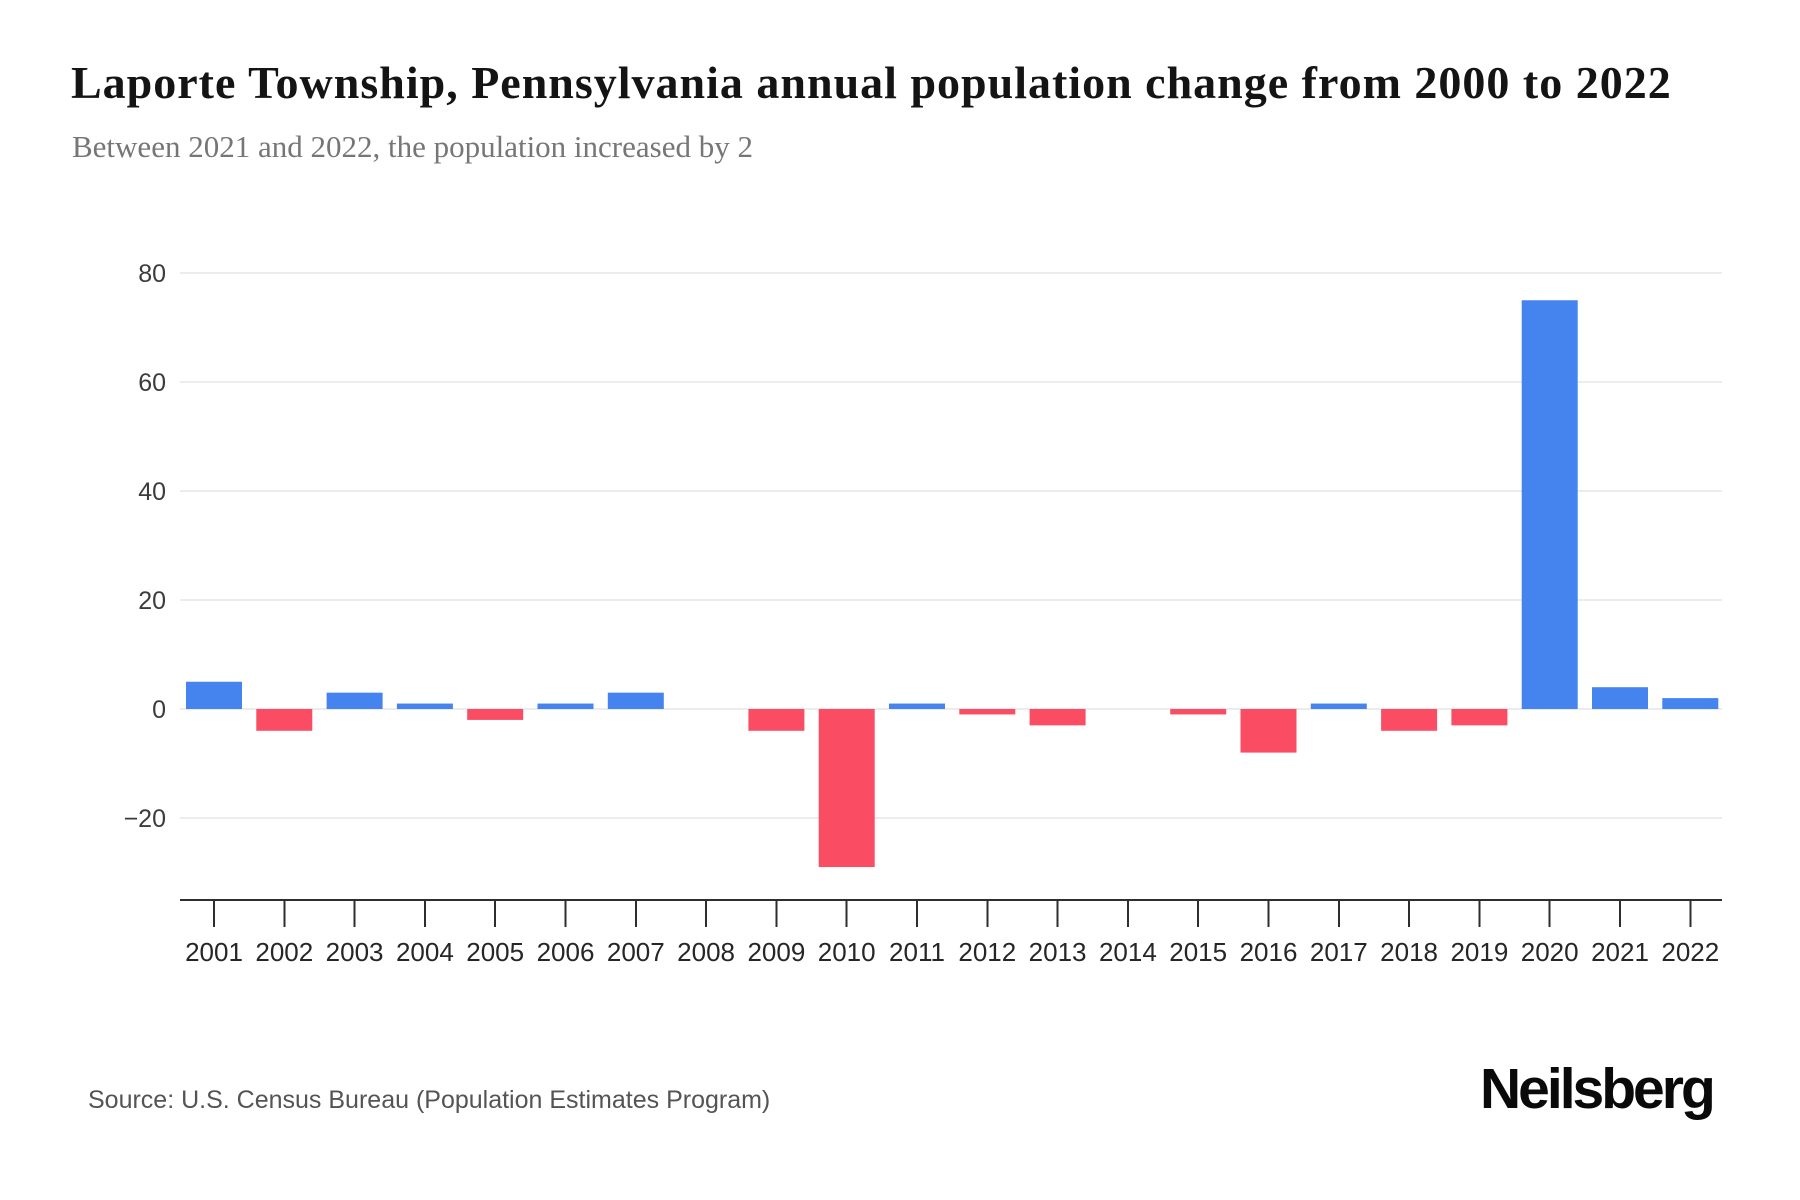 The width and height of the screenshot is (1800, 1200). I want to click on x-tick-label-2001: 2001, so click(214, 952).